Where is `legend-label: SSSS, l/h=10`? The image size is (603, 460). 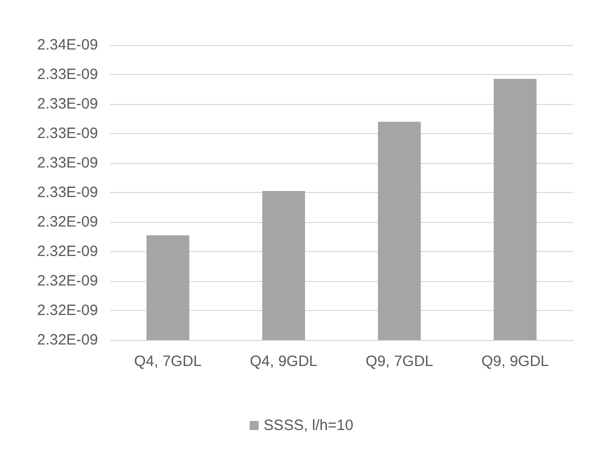
legend-label: SSSS, l/h=10 is located at coordinates (309, 425).